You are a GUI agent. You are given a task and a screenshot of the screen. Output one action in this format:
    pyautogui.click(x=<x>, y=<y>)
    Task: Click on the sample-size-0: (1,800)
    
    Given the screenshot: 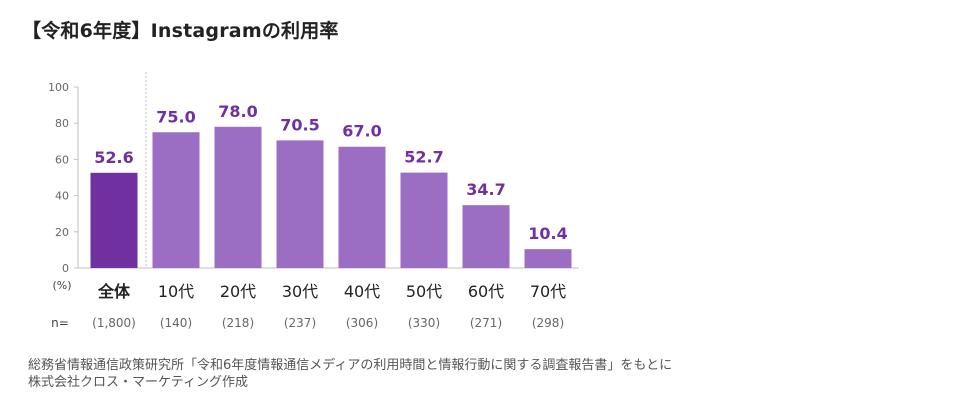 What is the action you would take?
    pyautogui.click(x=114, y=323)
    